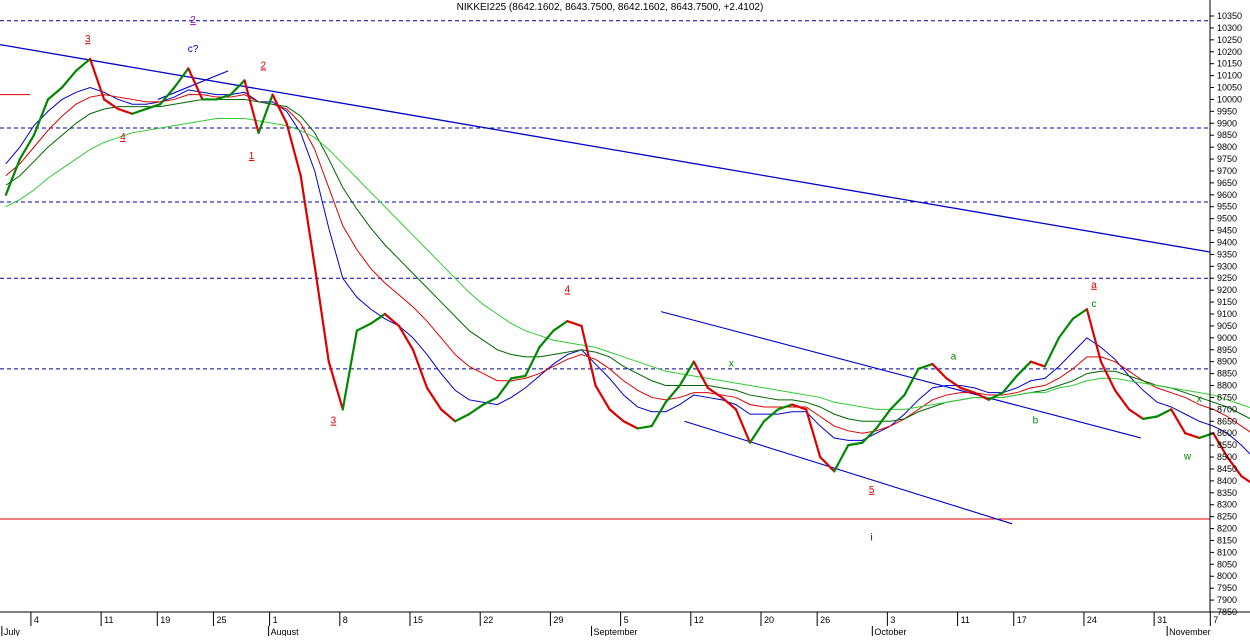 The height and width of the screenshot is (641, 1250). I want to click on y-tick-label: 9200, so click(1227, 290).